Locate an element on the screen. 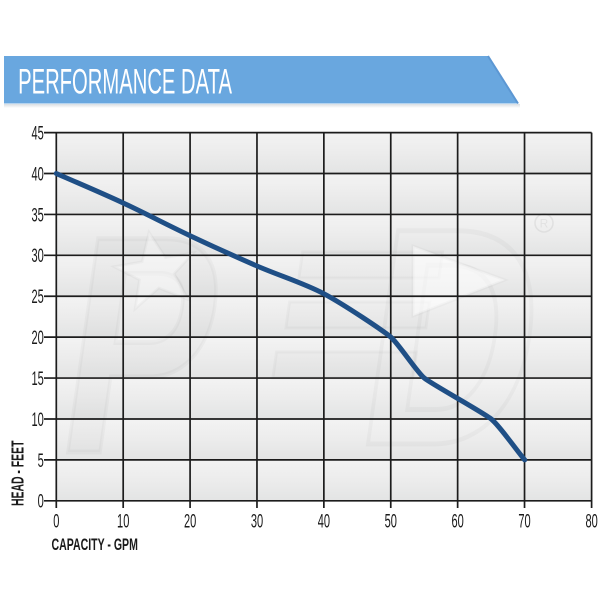 This screenshot has width=600, height=600. svg-text: 5 is located at coordinates (41, 461).